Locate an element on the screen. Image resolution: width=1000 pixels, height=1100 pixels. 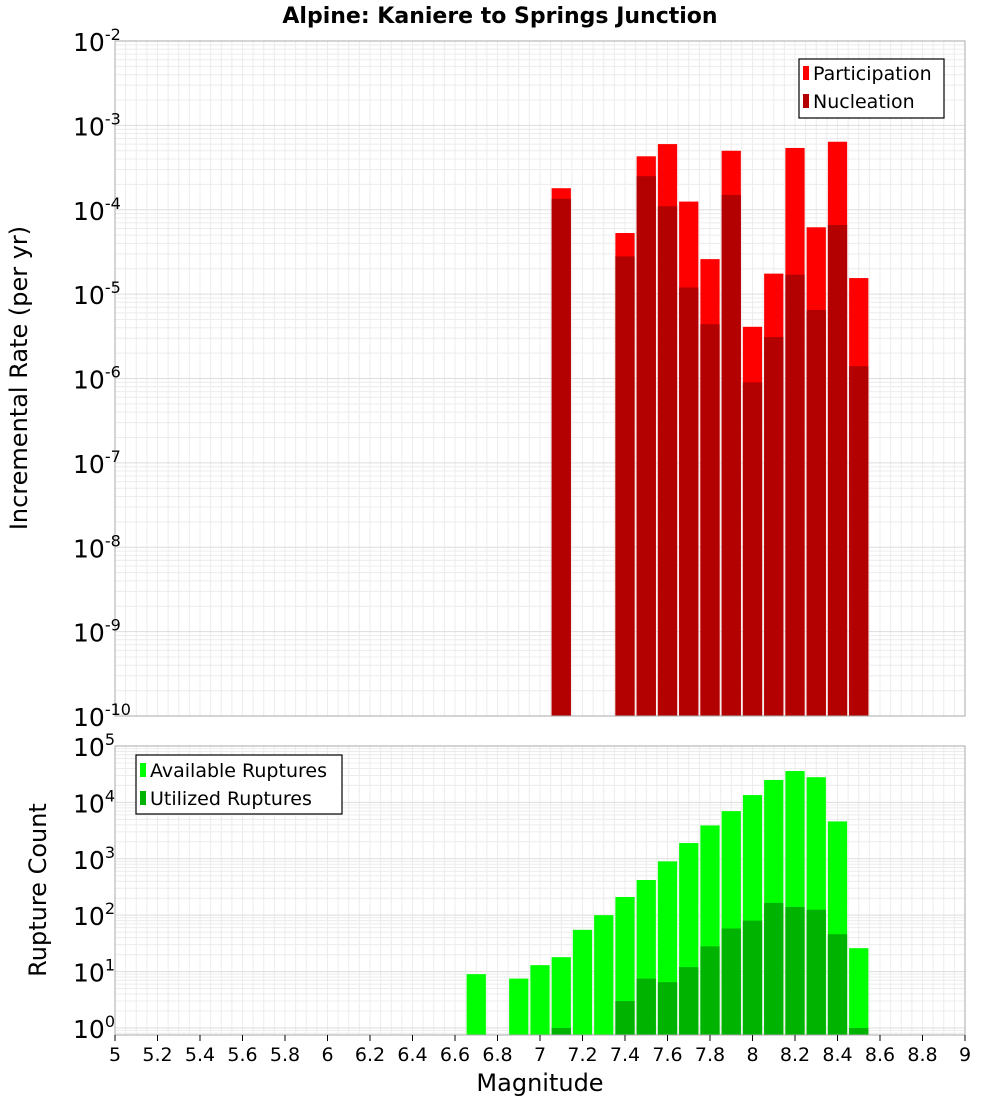
x-tick-label: 6.6 is located at coordinates (455, 1055).